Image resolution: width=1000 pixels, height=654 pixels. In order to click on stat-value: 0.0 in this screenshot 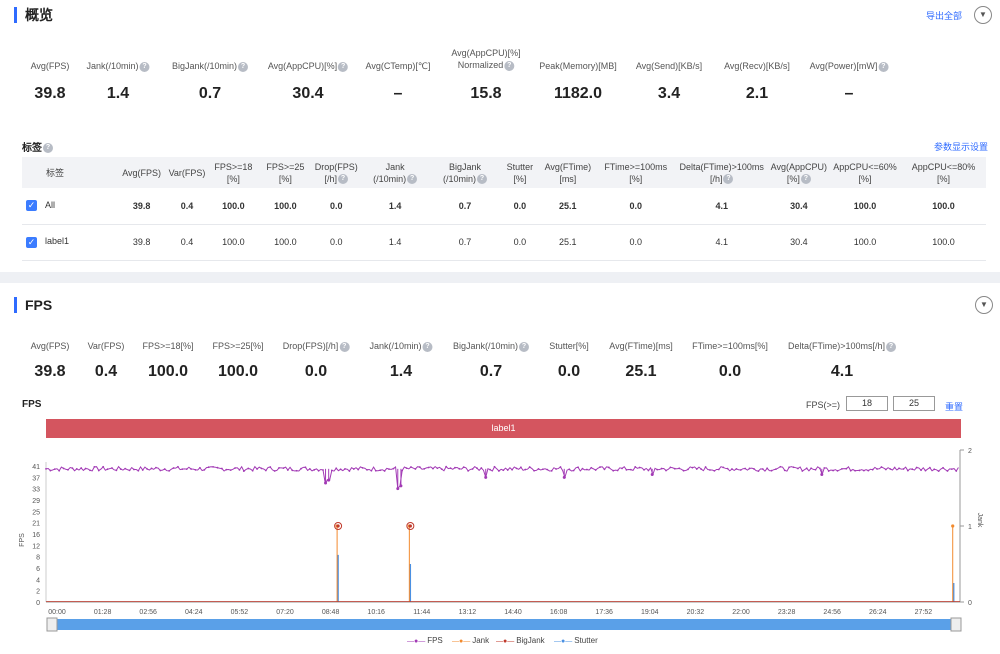, I will do `click(730, 371)`.